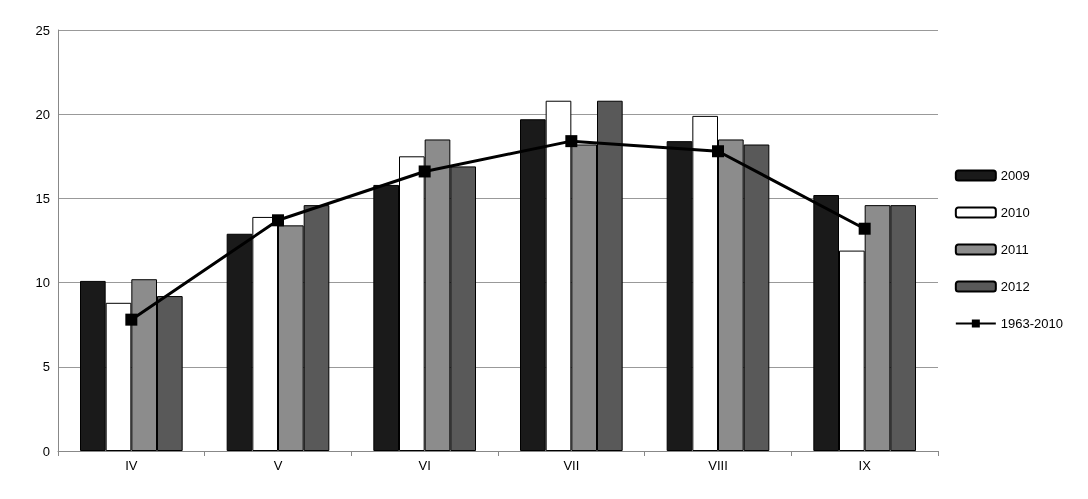  Describe the element at coordinates (718, 465) in the screenshot. I see `x-tick-label: VIII` at that location.